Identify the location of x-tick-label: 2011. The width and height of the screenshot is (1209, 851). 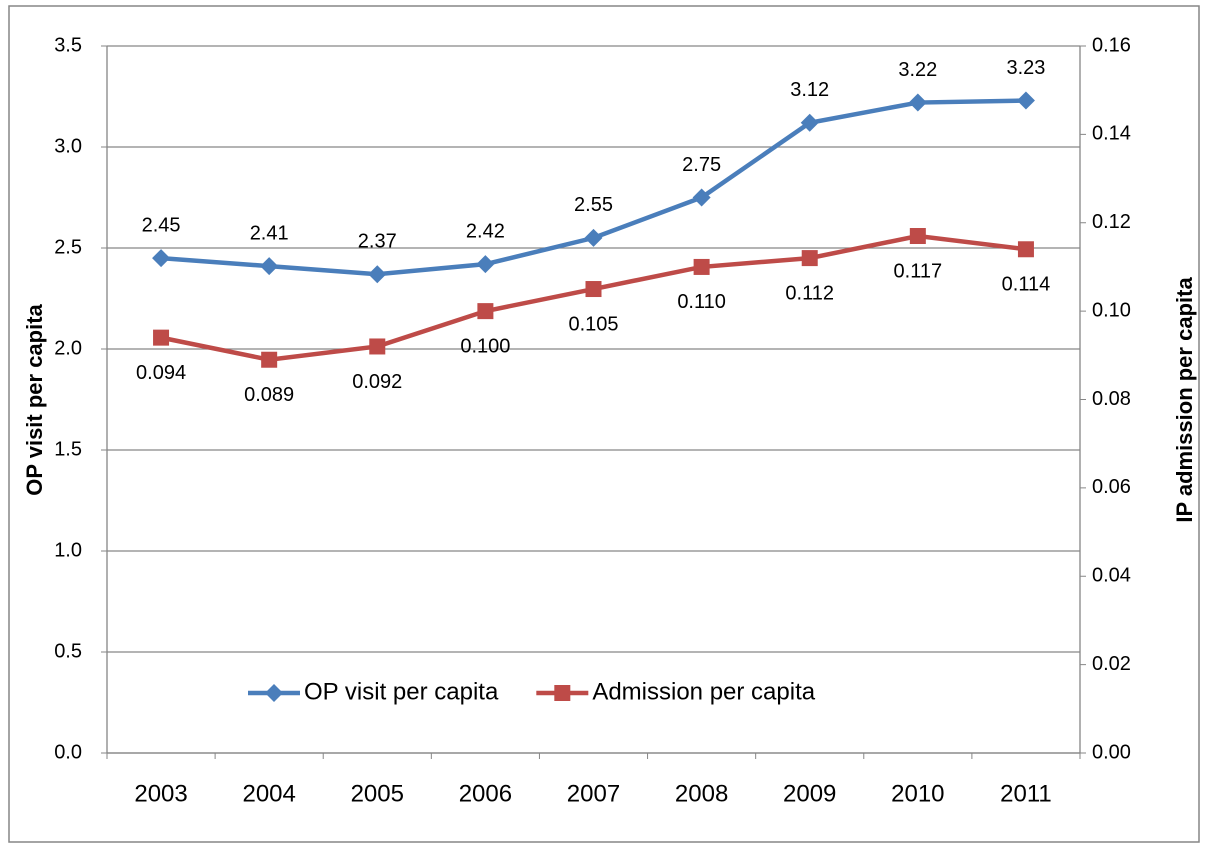
(1026, 793).